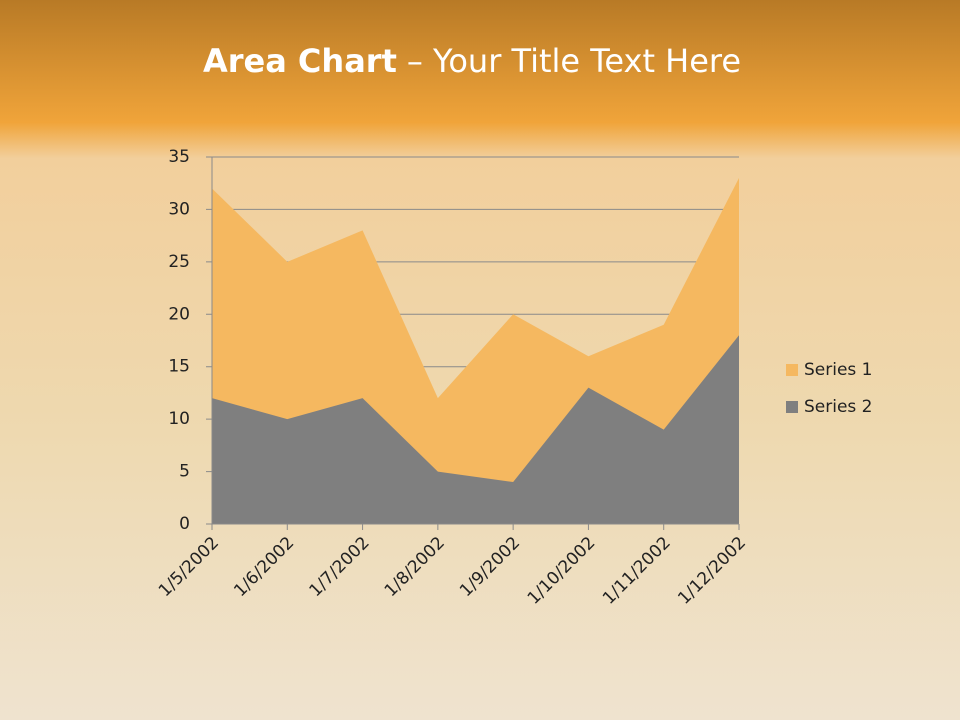 Image resolution: width=960 pixels, height=720 pixels. I want to click on y-tick-label: 15, so click(179, 367).